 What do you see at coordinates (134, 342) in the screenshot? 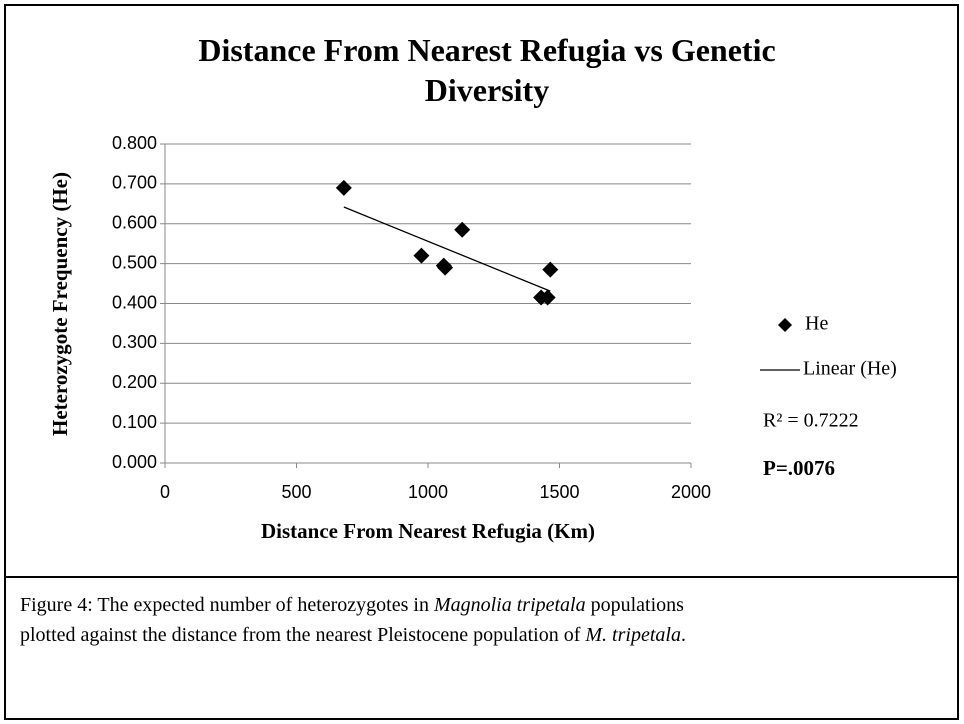
I see `y-tick-label: 0.300` at bounding box center [134, 342].